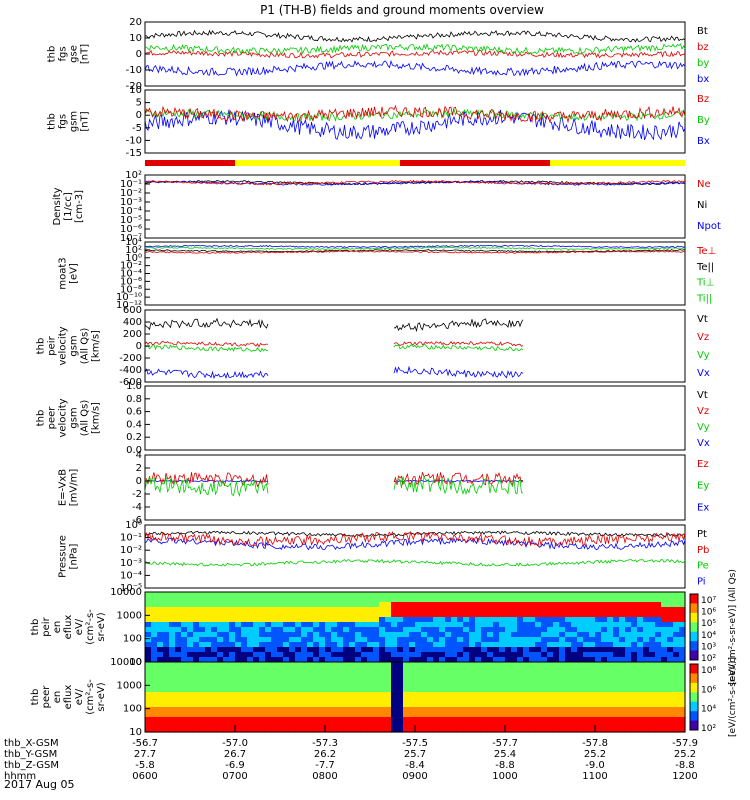 This screenshot has width=750, height=800. I want to click on y-tick-label: -400, so click(130, 370).